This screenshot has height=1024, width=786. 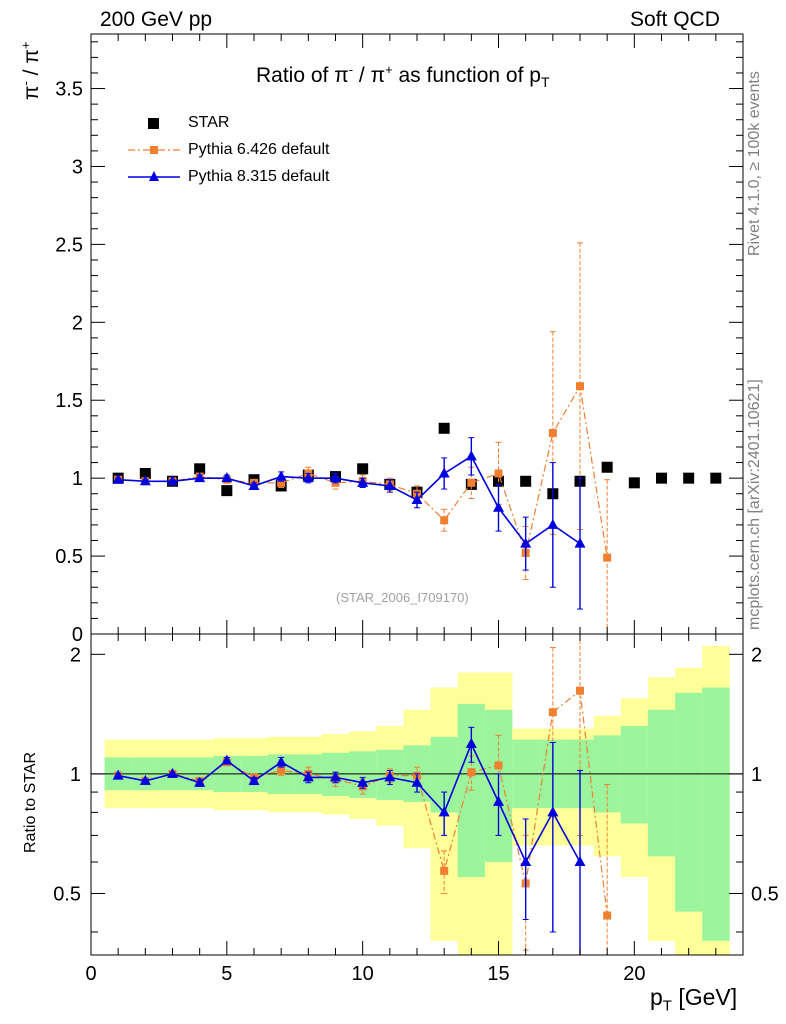 I want to click on x-tick-label: 0, so click(x=90, y=974).